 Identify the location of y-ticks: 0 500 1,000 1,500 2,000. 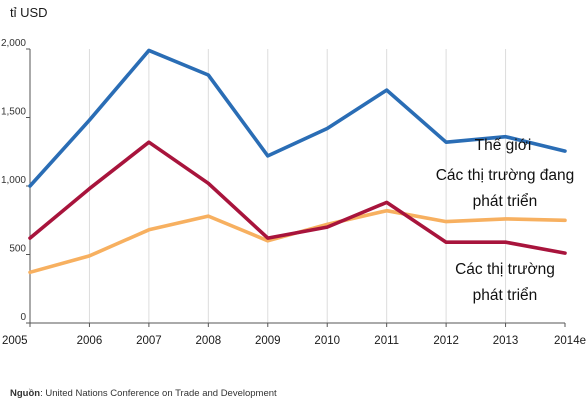
(15, 181).